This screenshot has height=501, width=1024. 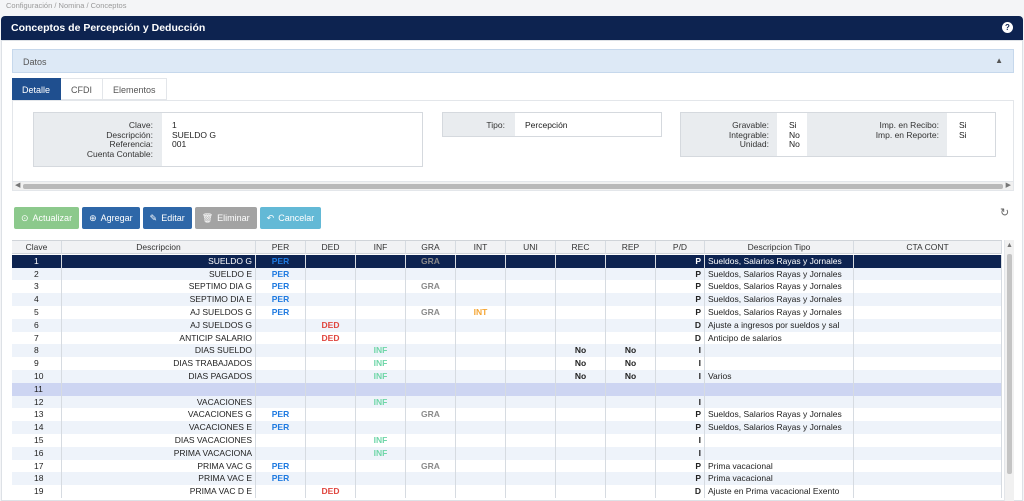 I want to click on header-clave: Clave, so click(x=37, y=247).